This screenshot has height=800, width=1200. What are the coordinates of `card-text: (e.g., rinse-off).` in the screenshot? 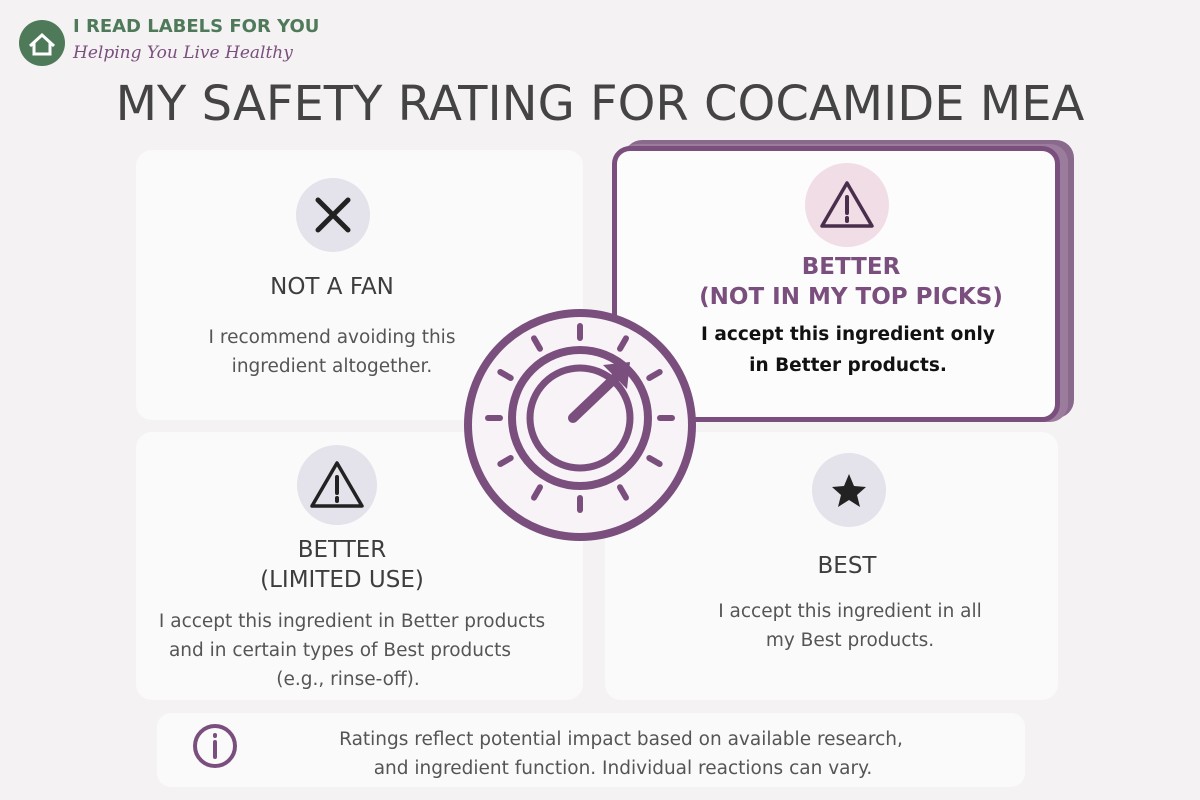 It's located at (348, 679).